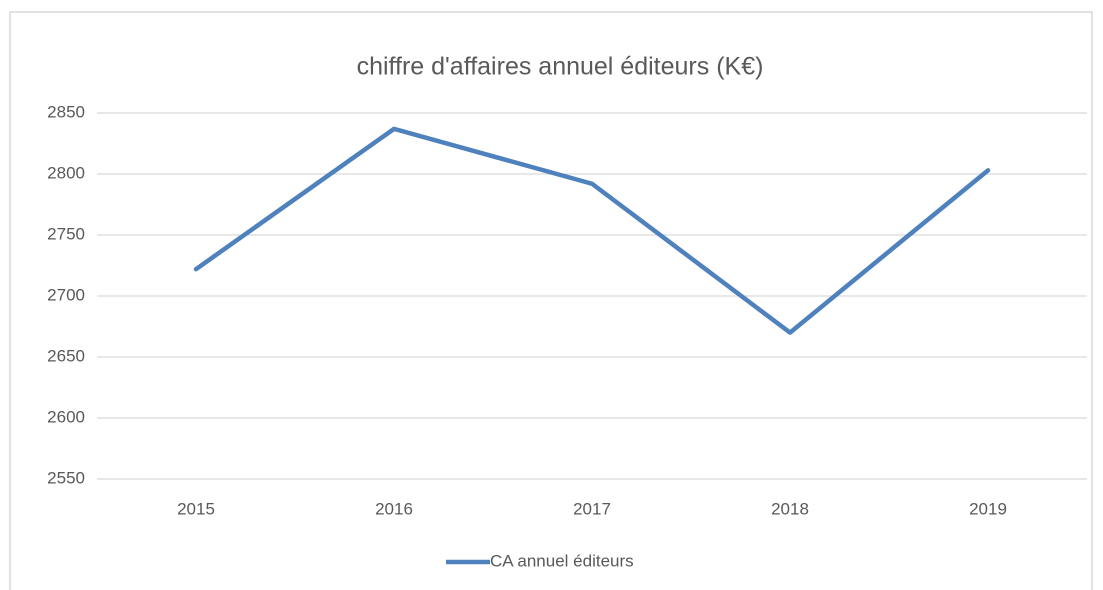 The width and height of the screenshot is (1103, 590). Describe the element at coordinates (988, 508) in the screenshot. I see `x-tick-label: 2019` at that location.